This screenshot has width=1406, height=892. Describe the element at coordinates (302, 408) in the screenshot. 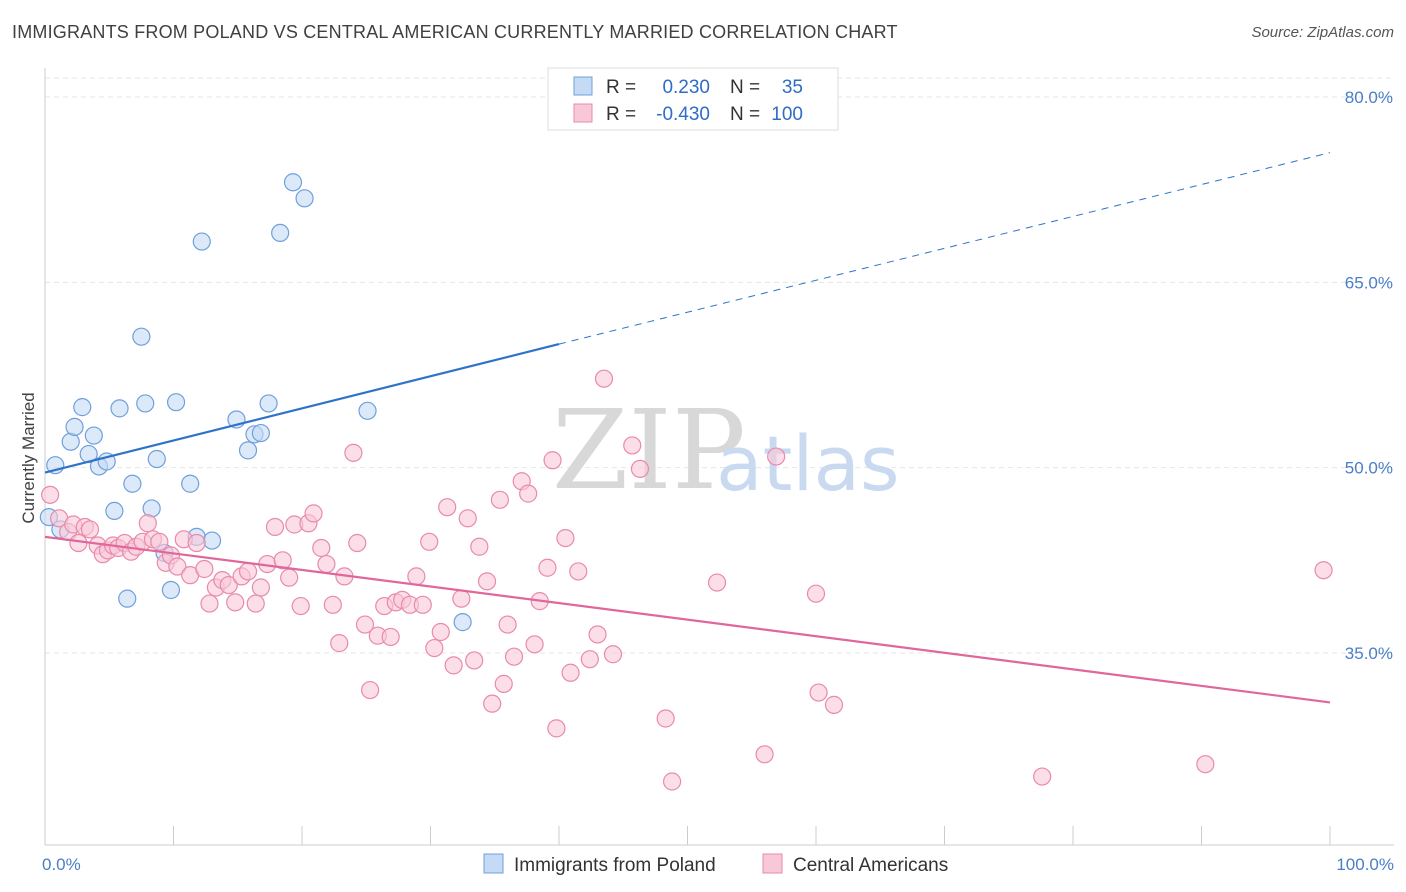

I see `trend-line-poland` at that location.